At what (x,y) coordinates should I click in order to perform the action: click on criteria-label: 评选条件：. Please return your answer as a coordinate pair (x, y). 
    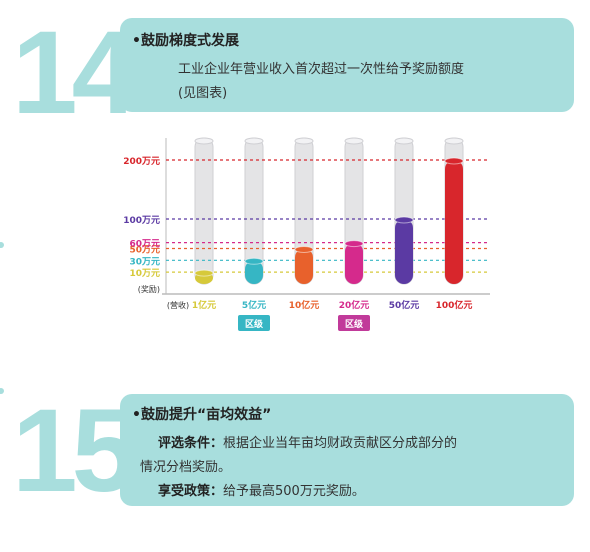
    Looking at the image, I should click on (191, 443).